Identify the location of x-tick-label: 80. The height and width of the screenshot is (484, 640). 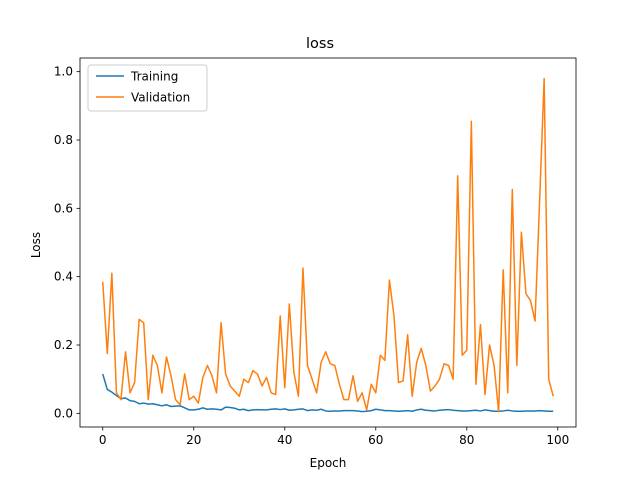
(466, 440).